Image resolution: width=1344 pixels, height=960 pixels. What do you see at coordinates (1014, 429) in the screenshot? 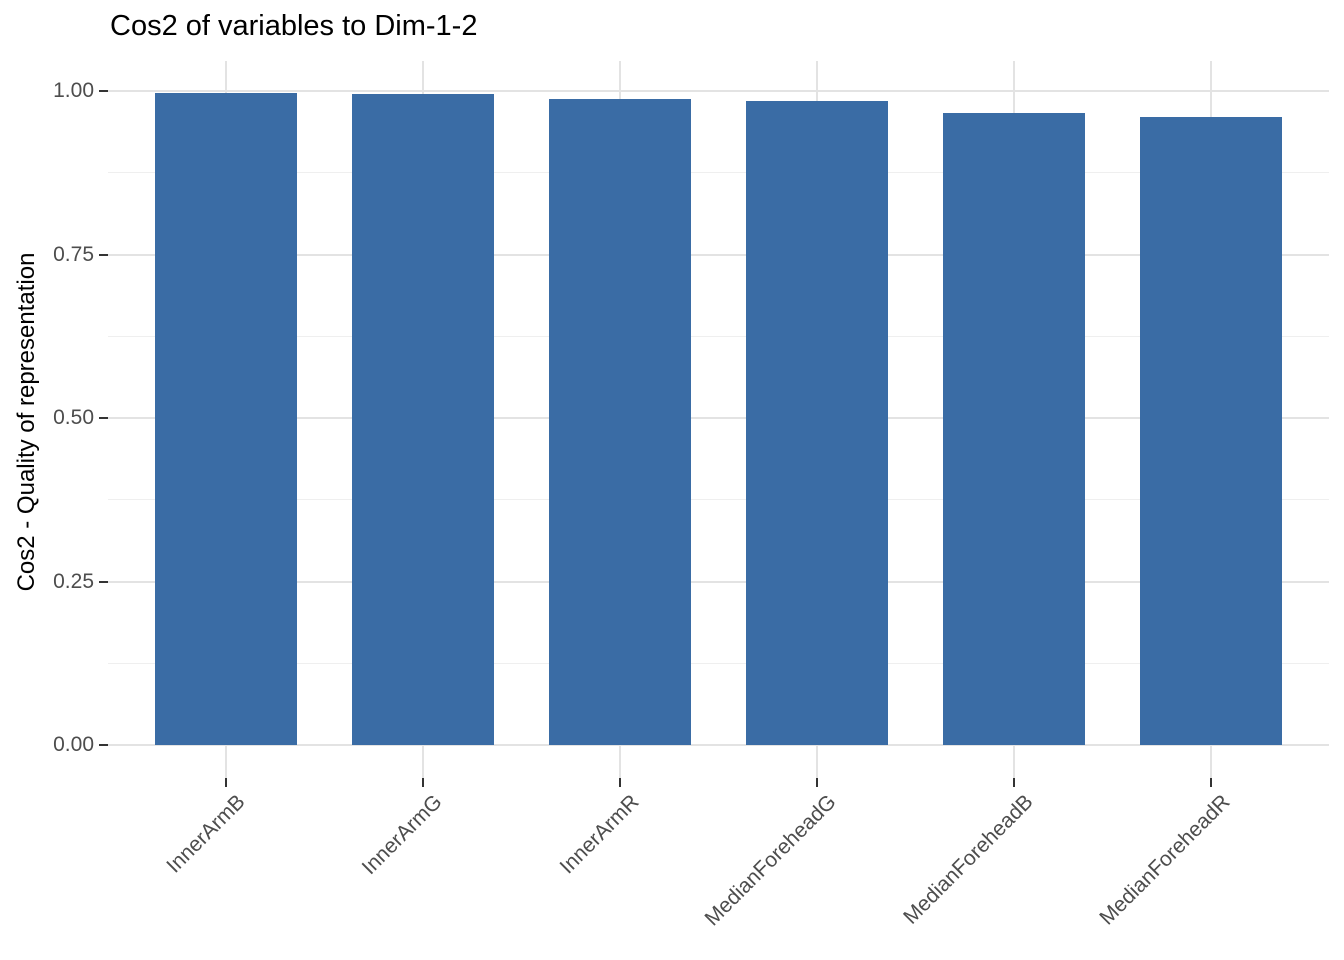
I see `bar-MedianForeheadB` at bounding box center [1014, 429].